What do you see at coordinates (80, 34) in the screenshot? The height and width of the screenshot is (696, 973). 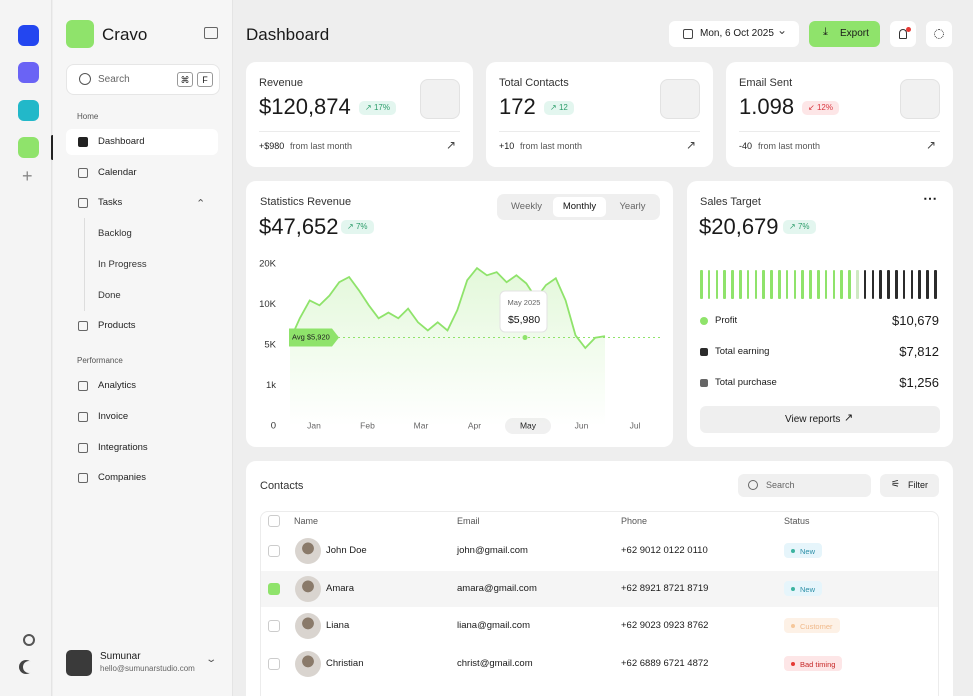 I see `brand-logo` at bounding box center [80, 34].